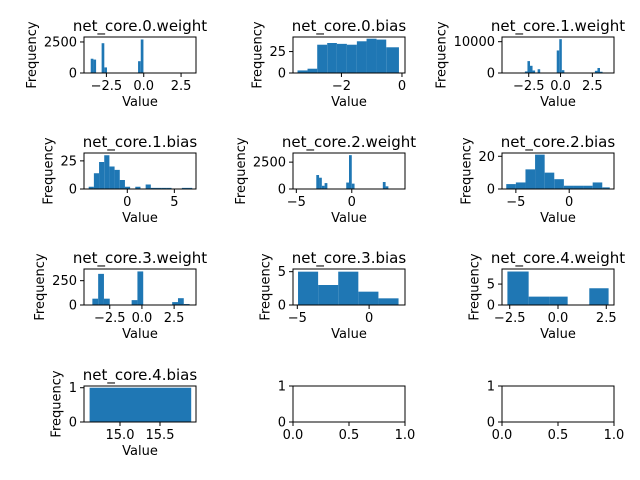  I want to click on subplot-title: net_core.3.bias, so click(349, 258).